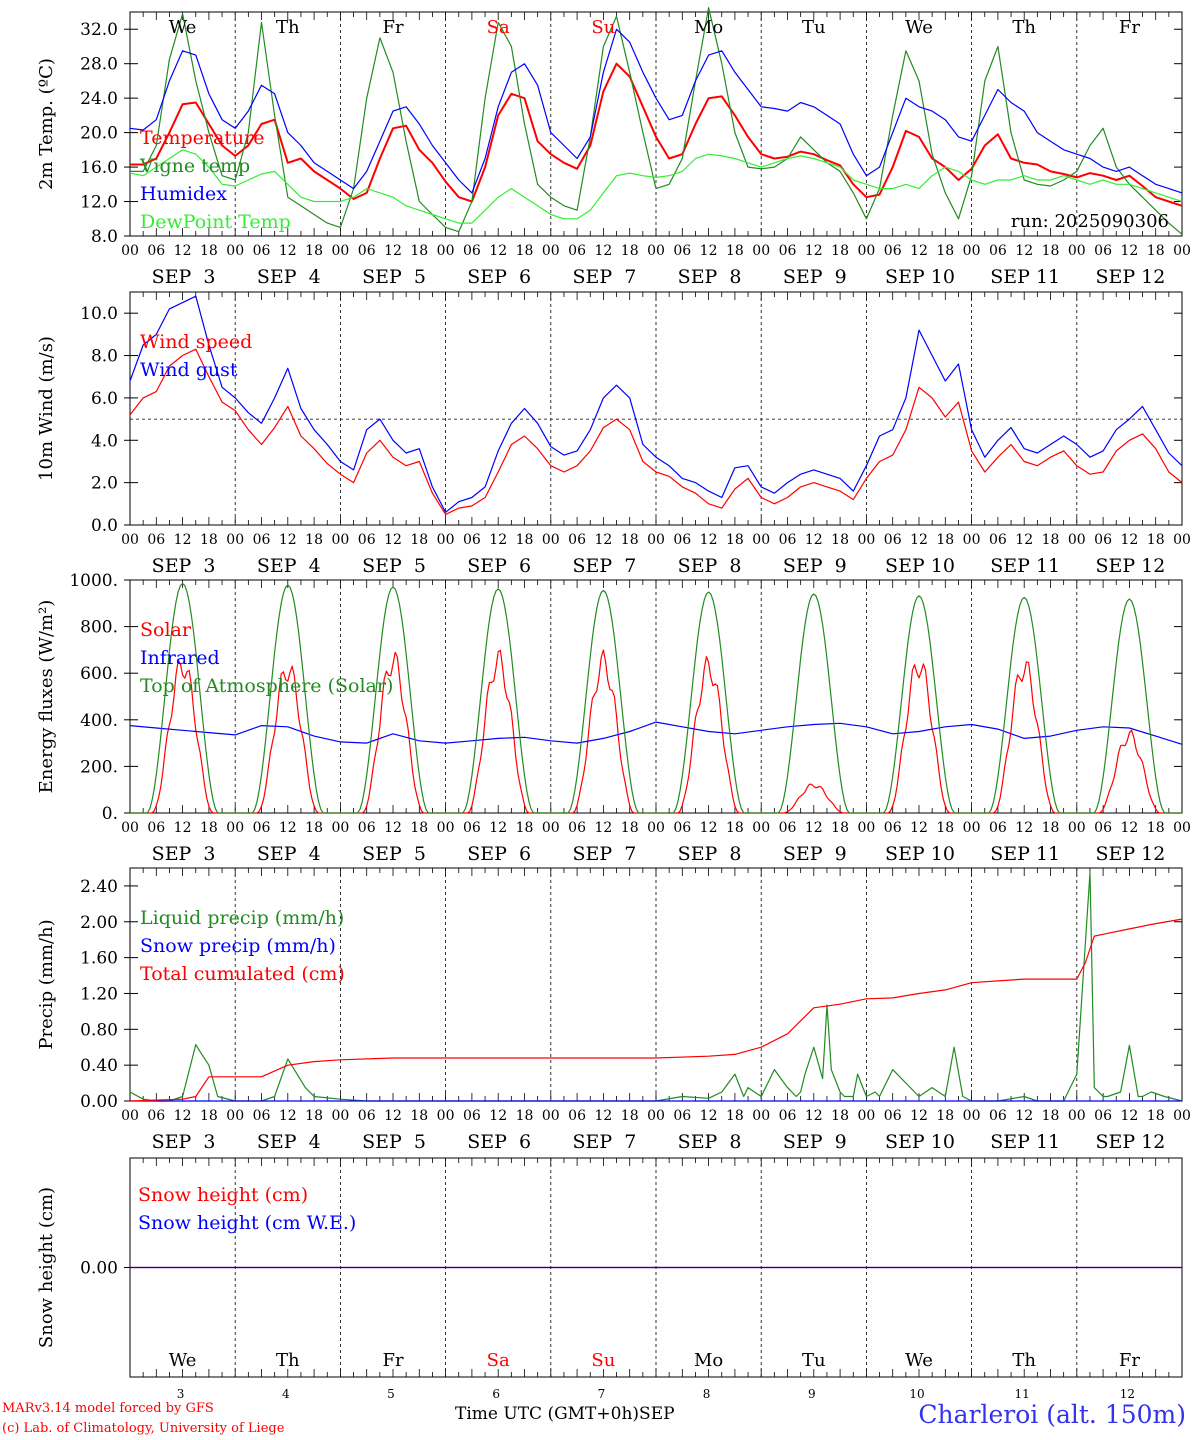  Describe the element at coordinates (392, 27) in the screenshot. I see `weekday-label-top: Fr` at that location.